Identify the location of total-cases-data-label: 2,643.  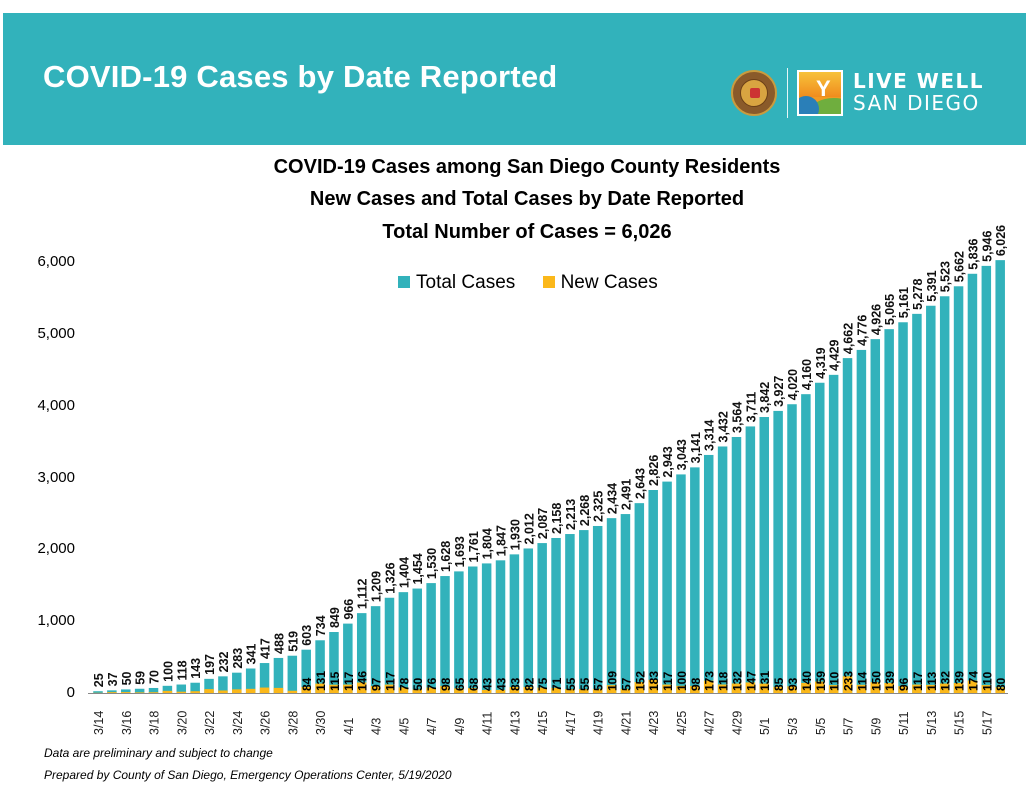
(640, 483).